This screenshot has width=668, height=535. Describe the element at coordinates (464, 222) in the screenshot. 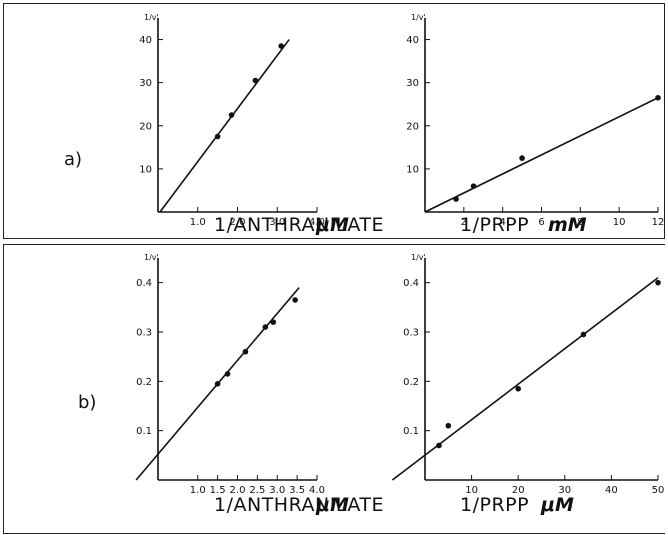

I see `x-tick-label: 2` at that location.